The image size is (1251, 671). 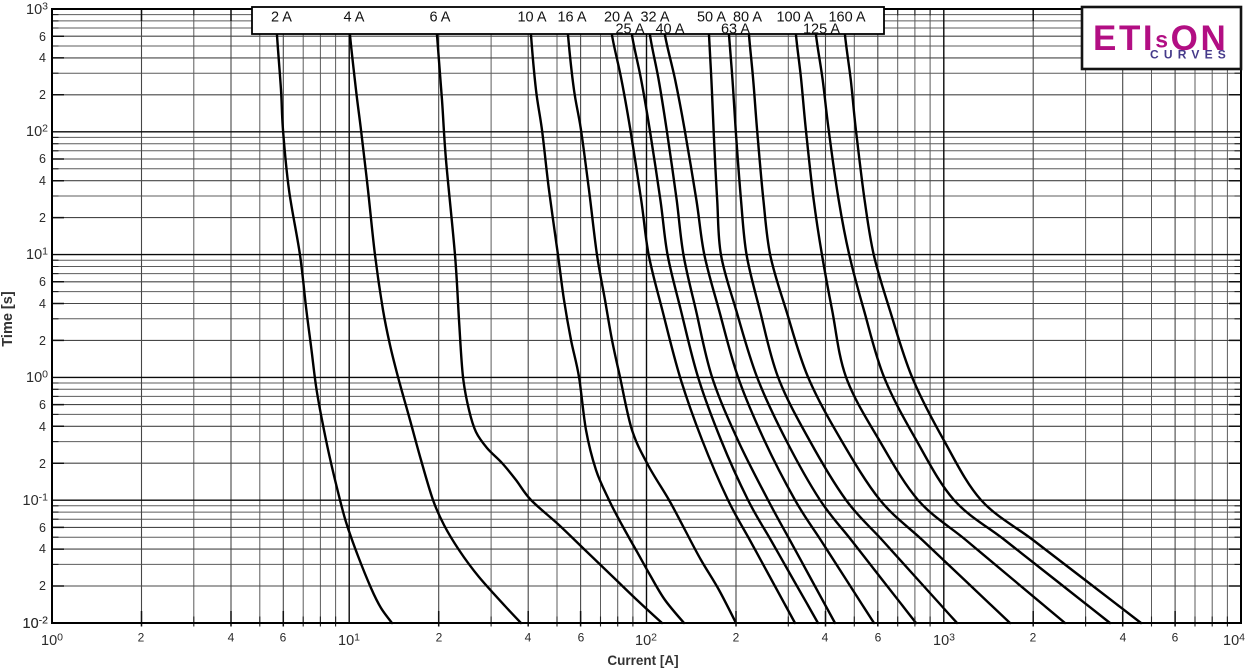 I want to click on svg-text: 40 A, so click(x=669, y=30).